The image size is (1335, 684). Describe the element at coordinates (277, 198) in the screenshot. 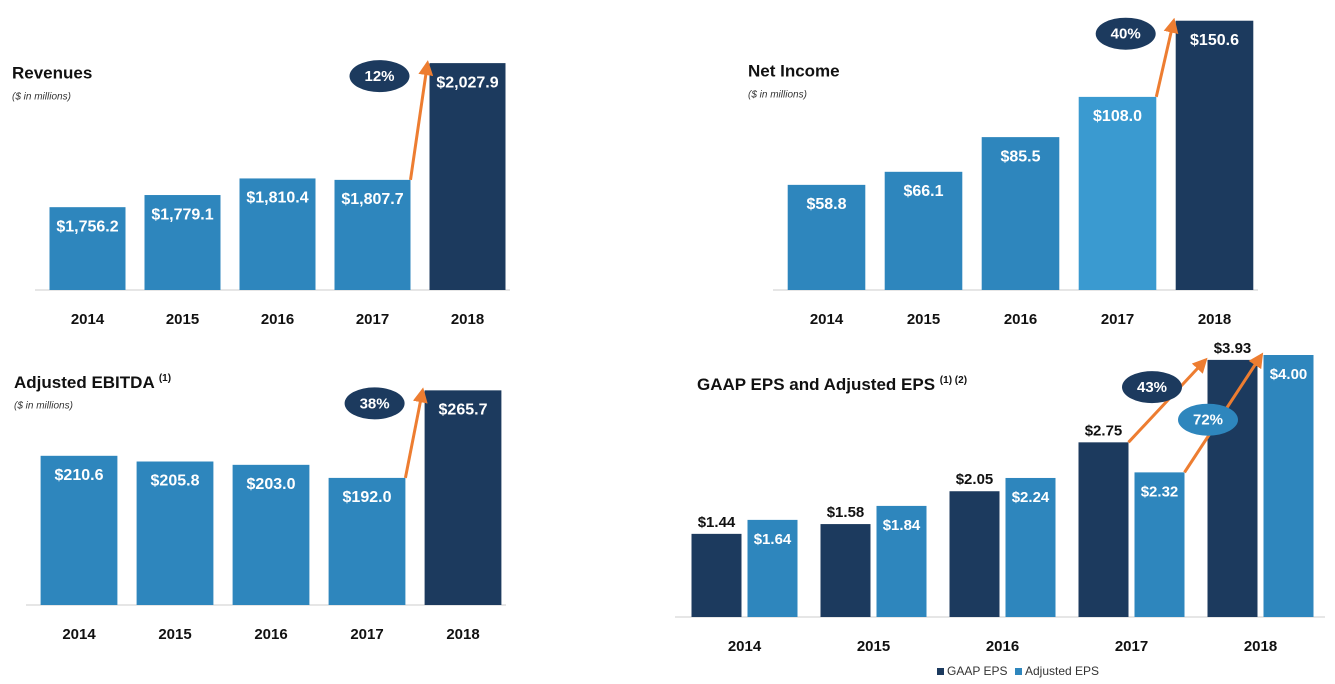

I see `bar-value-label: $1,810.4` at that location.